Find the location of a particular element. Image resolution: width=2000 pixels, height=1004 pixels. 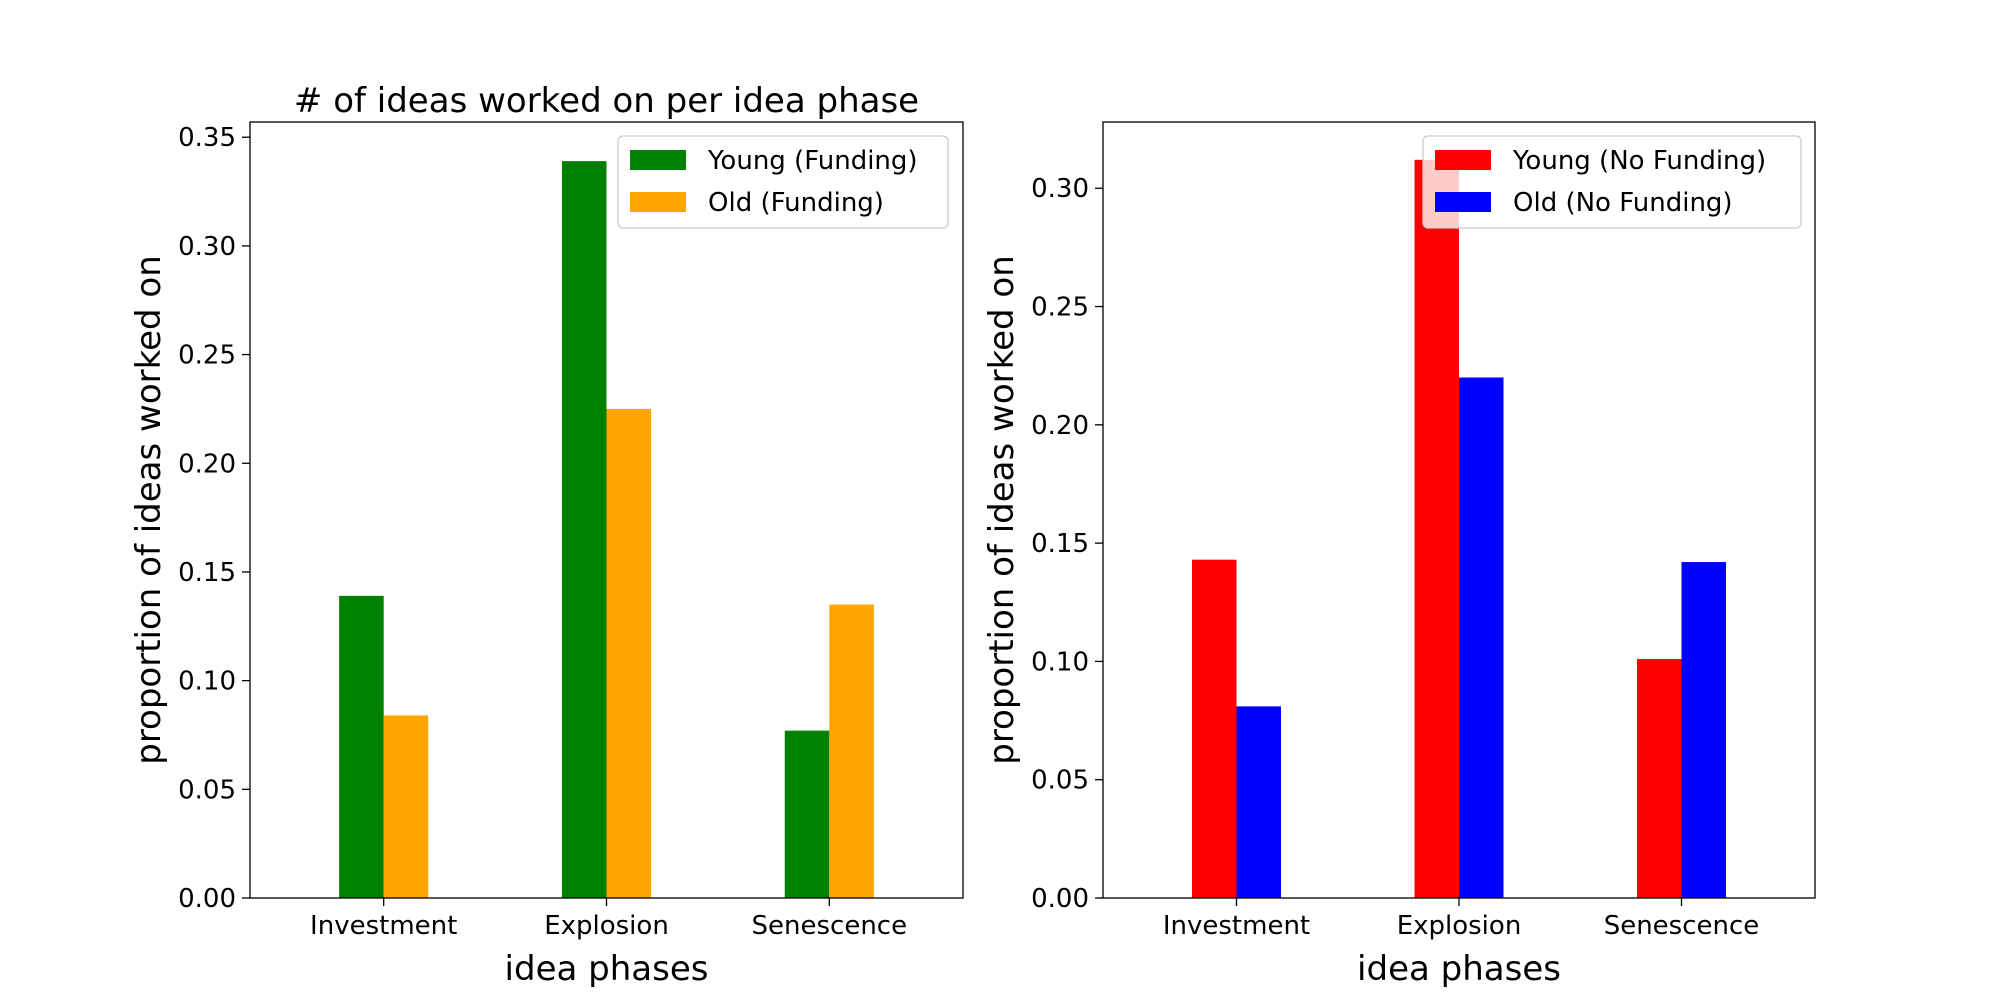

legend-label: Old (No Funding) is located at coordinates (1623, 203).